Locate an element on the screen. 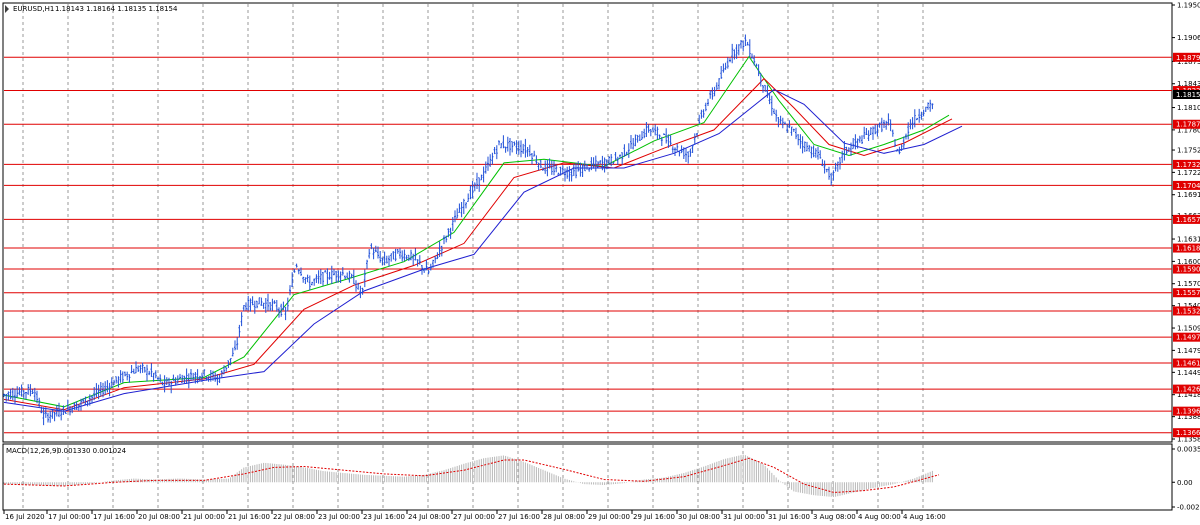  time-tick-label: 24 Jul 08:00 is located at coordinates (429, 517).